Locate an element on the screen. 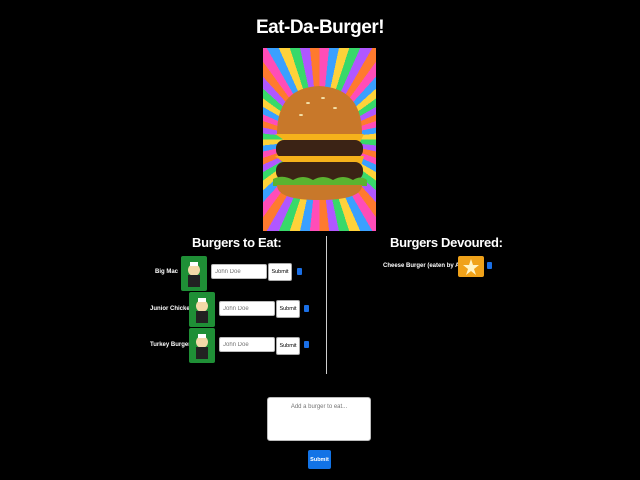  burgers-to-eat-title: Burgers to Eat: is located at coordinates (237, 242).